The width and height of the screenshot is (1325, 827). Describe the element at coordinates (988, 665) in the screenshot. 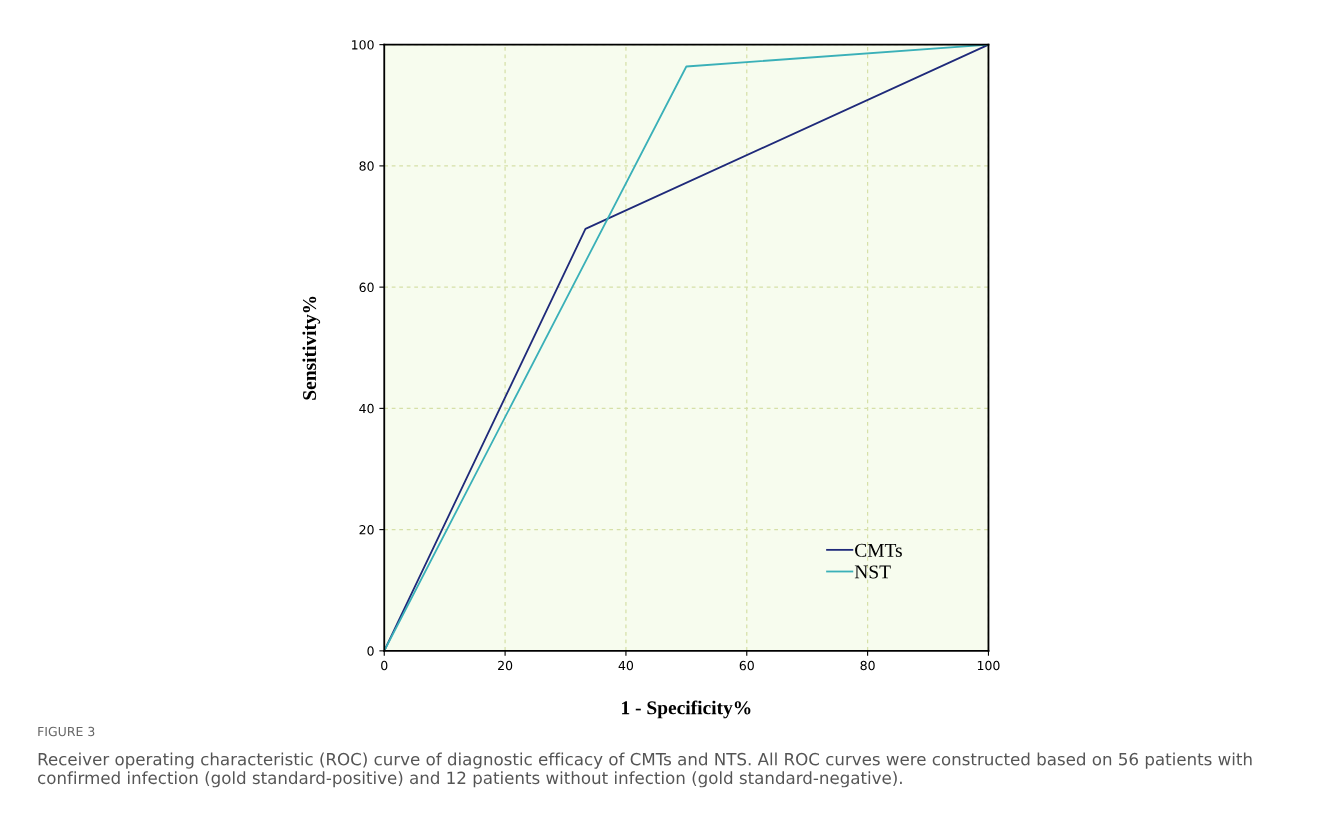

I see `x-tick-label: 100` at that location.